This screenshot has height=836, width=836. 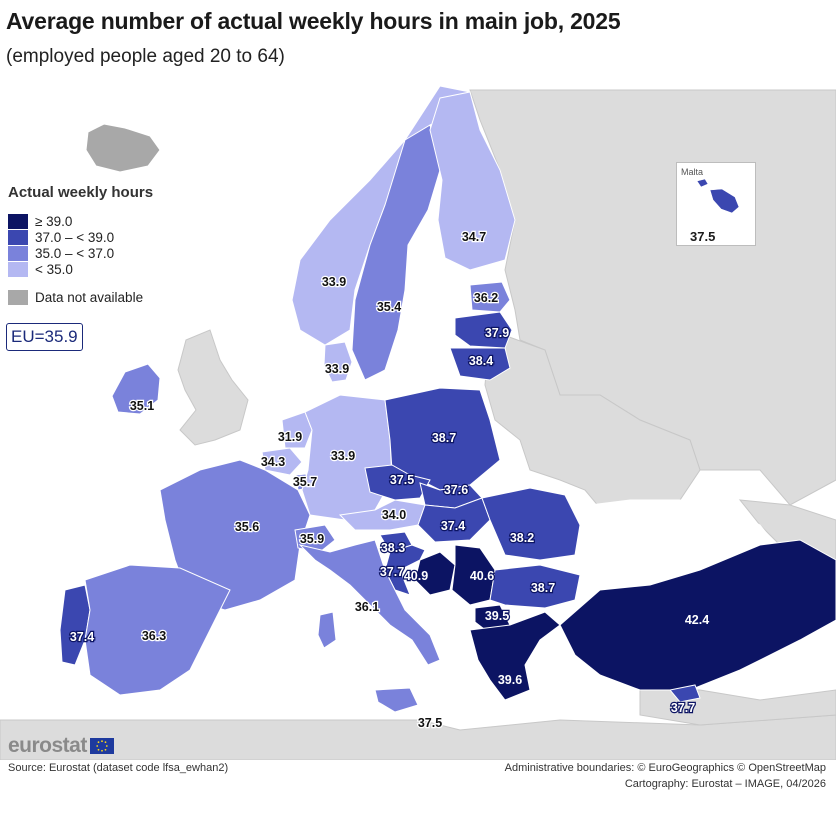 I want to click on malta-inset-shape, so click(x=718, y=196).